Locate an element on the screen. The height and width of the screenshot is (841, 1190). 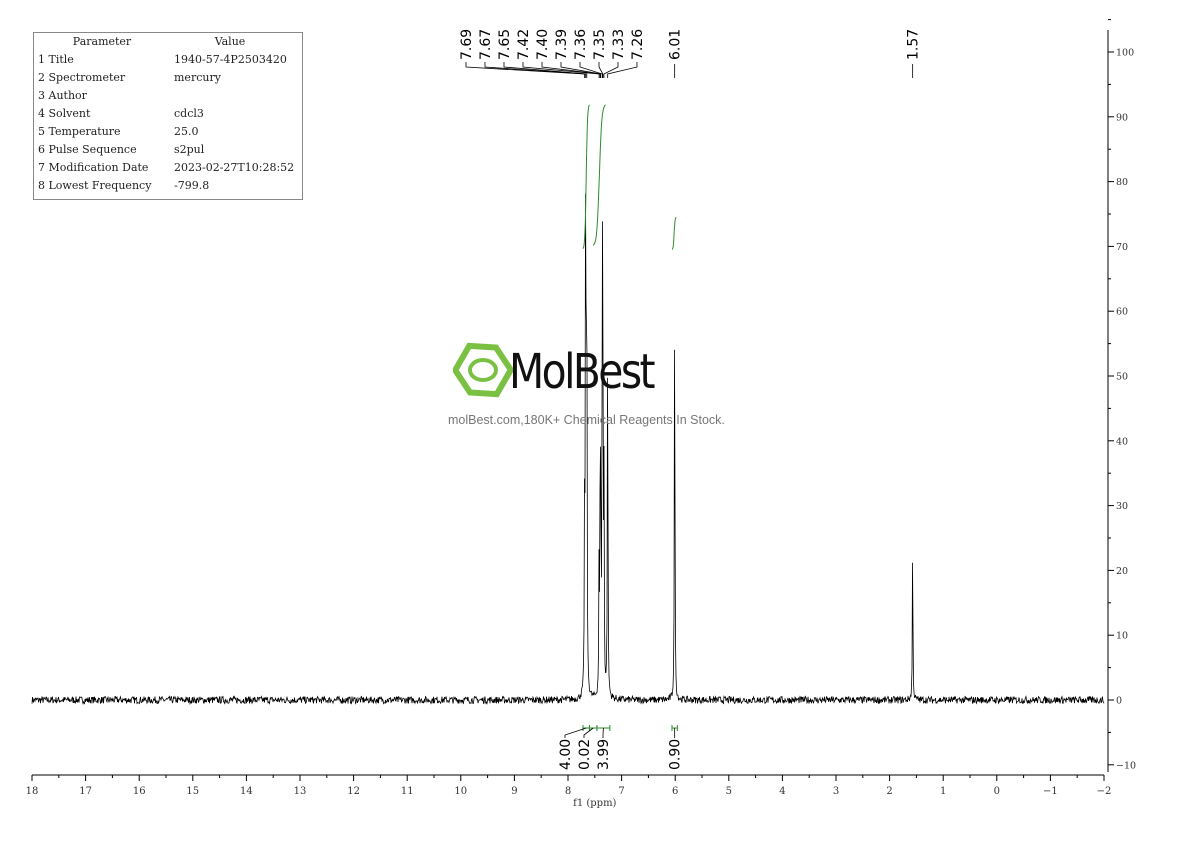
peak-label: 7.39 is located at coordinates (562, 44).